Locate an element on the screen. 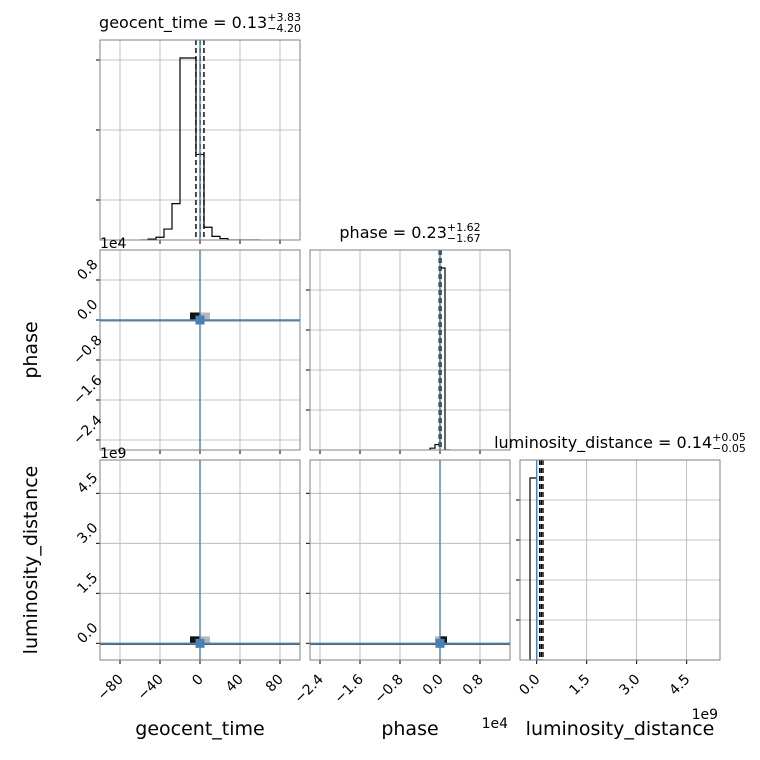 The image size is (760, 760). panel-phase-vs-geocent_time is located at coordinates (198, 351).